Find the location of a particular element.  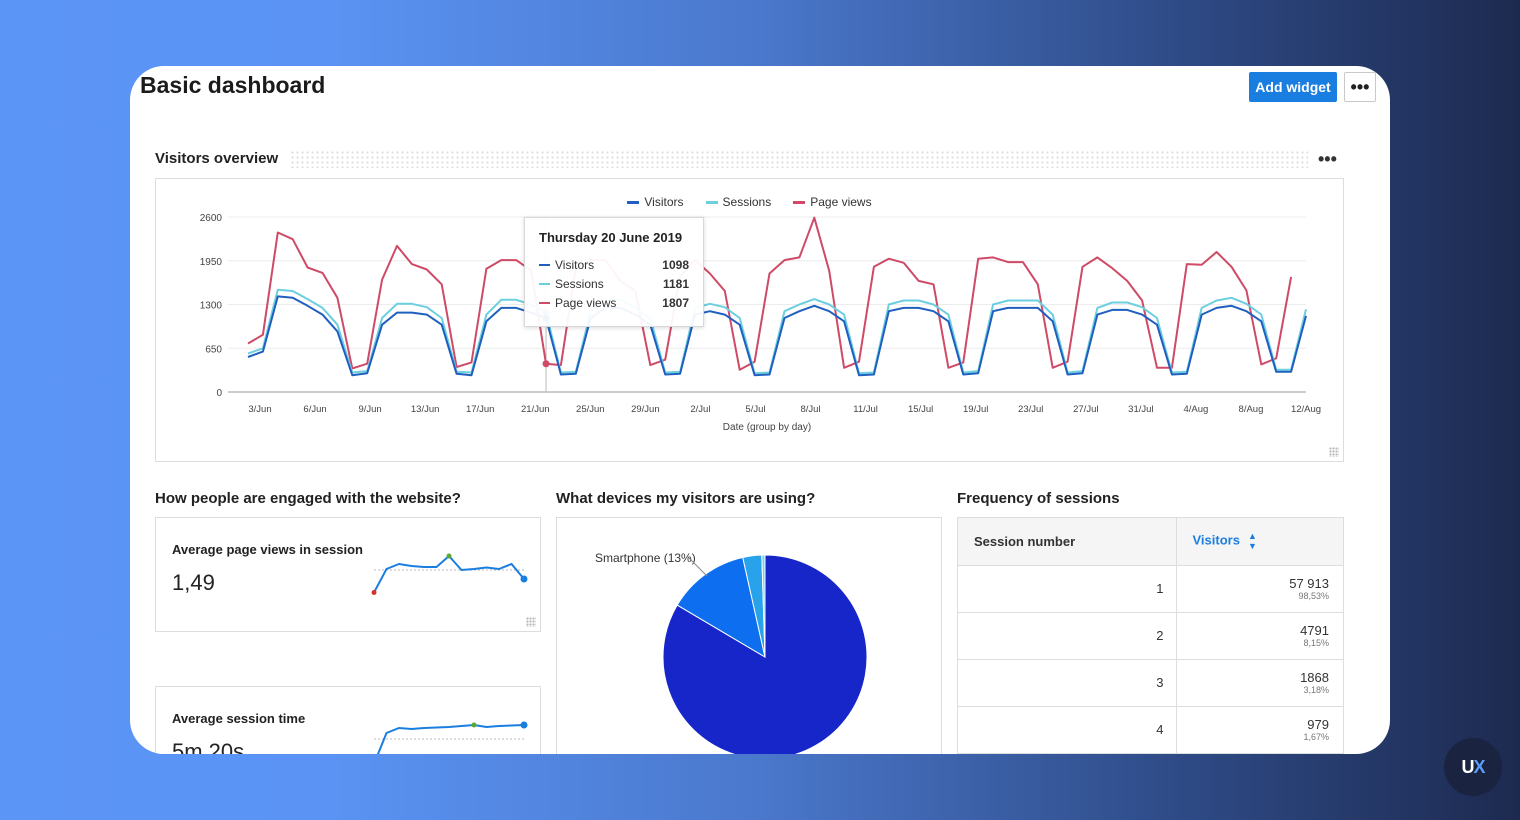

tooltip-value: 1181 is located at coordinates (675, 283).